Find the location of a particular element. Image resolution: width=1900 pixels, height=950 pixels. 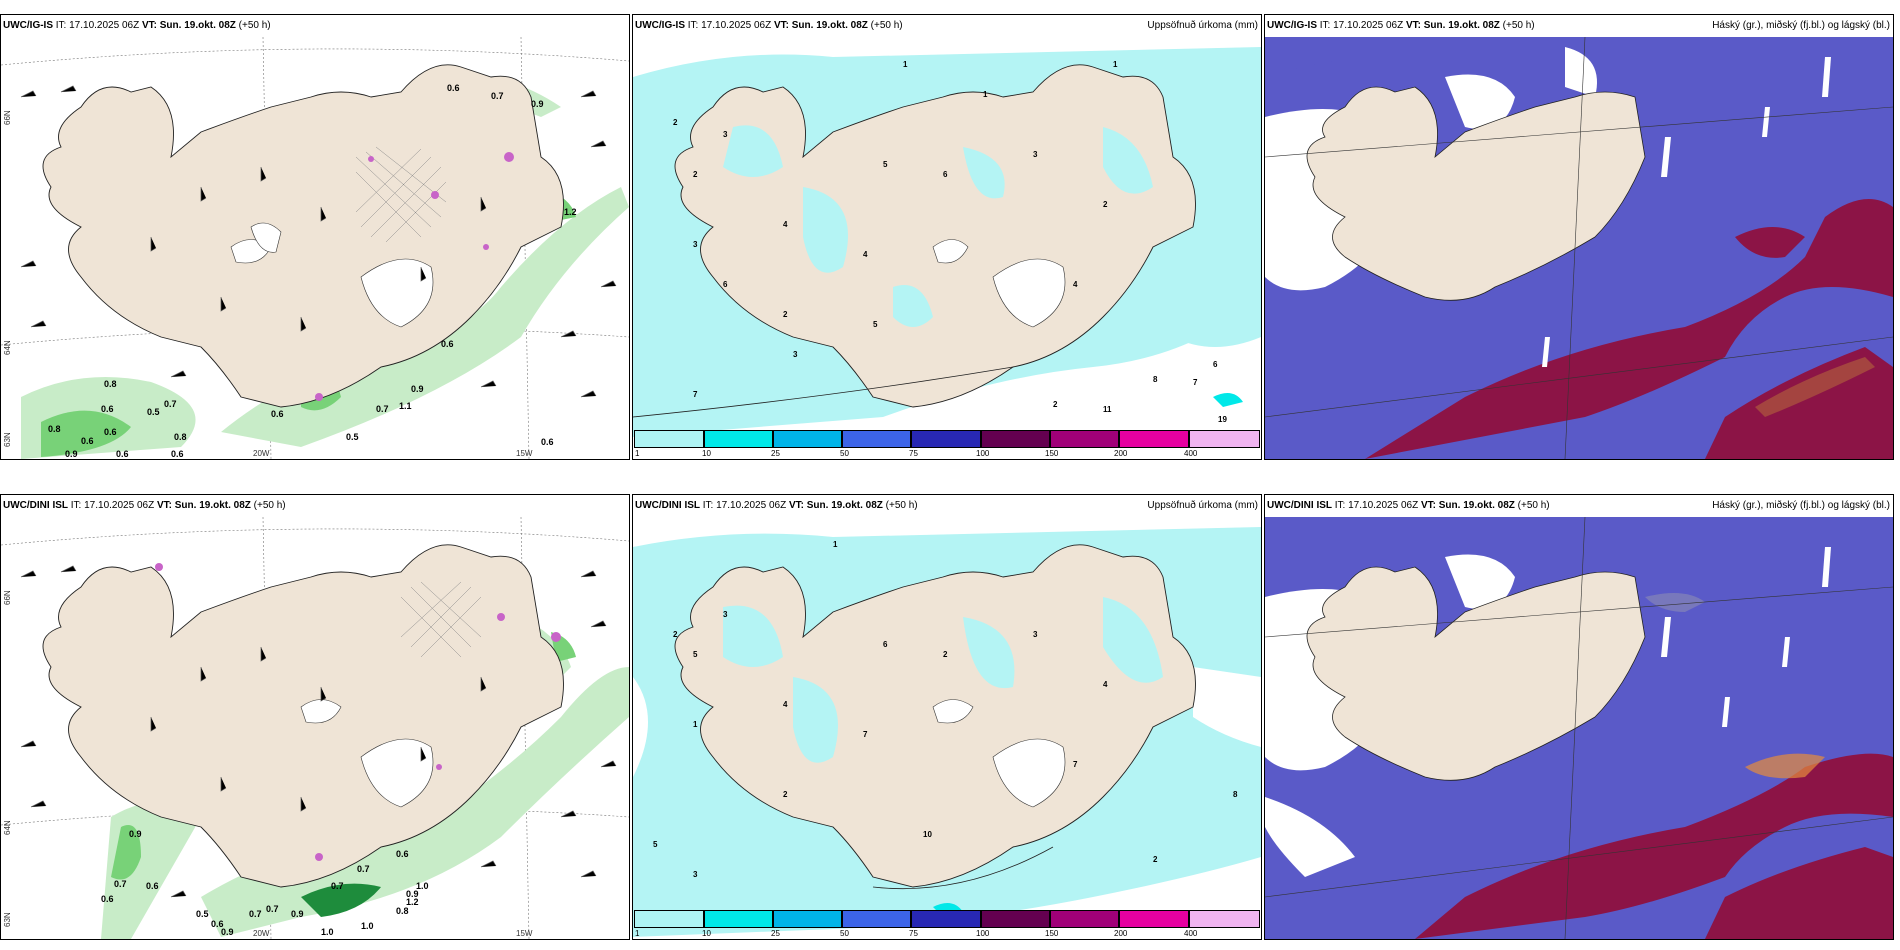

heavy-precip-spots is located at coordinates (414, 276).